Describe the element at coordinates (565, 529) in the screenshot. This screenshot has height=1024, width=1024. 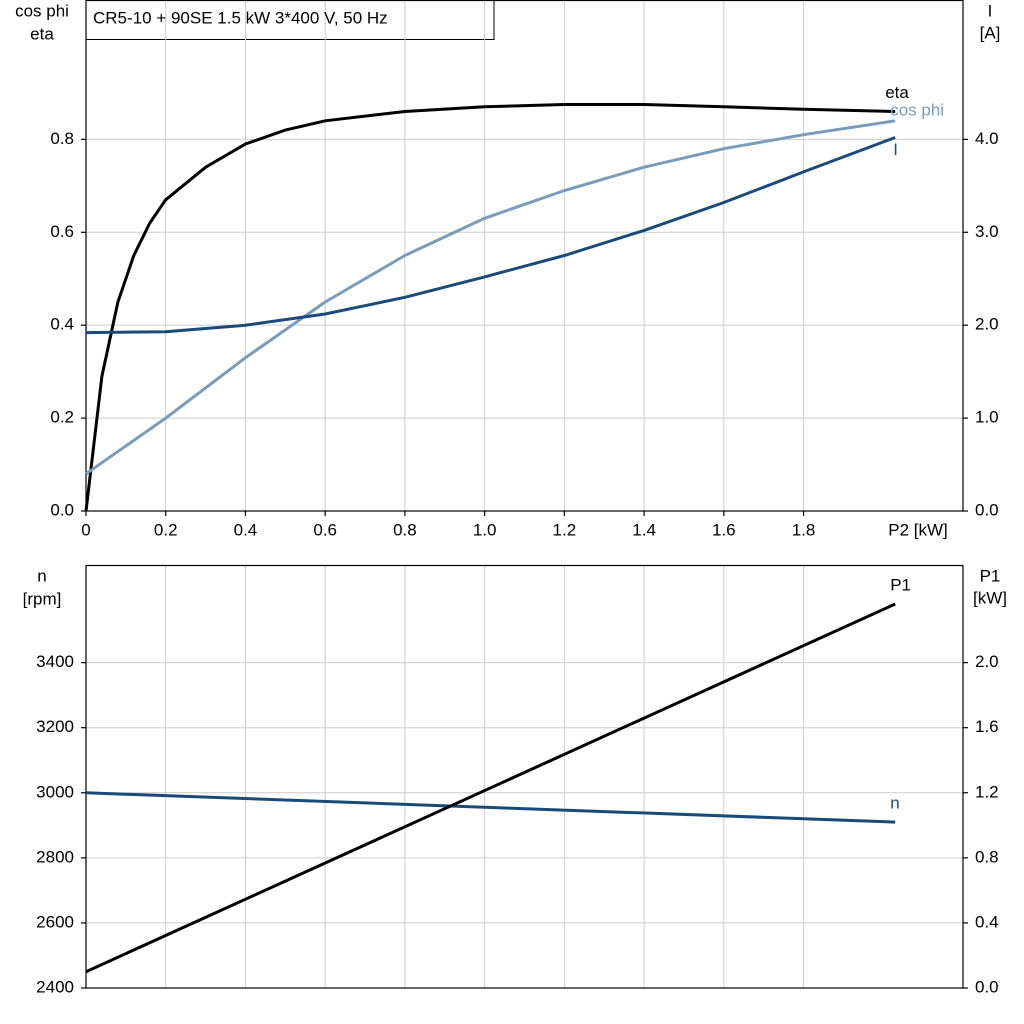
I see `x-tick-label: 1.2` at that location.